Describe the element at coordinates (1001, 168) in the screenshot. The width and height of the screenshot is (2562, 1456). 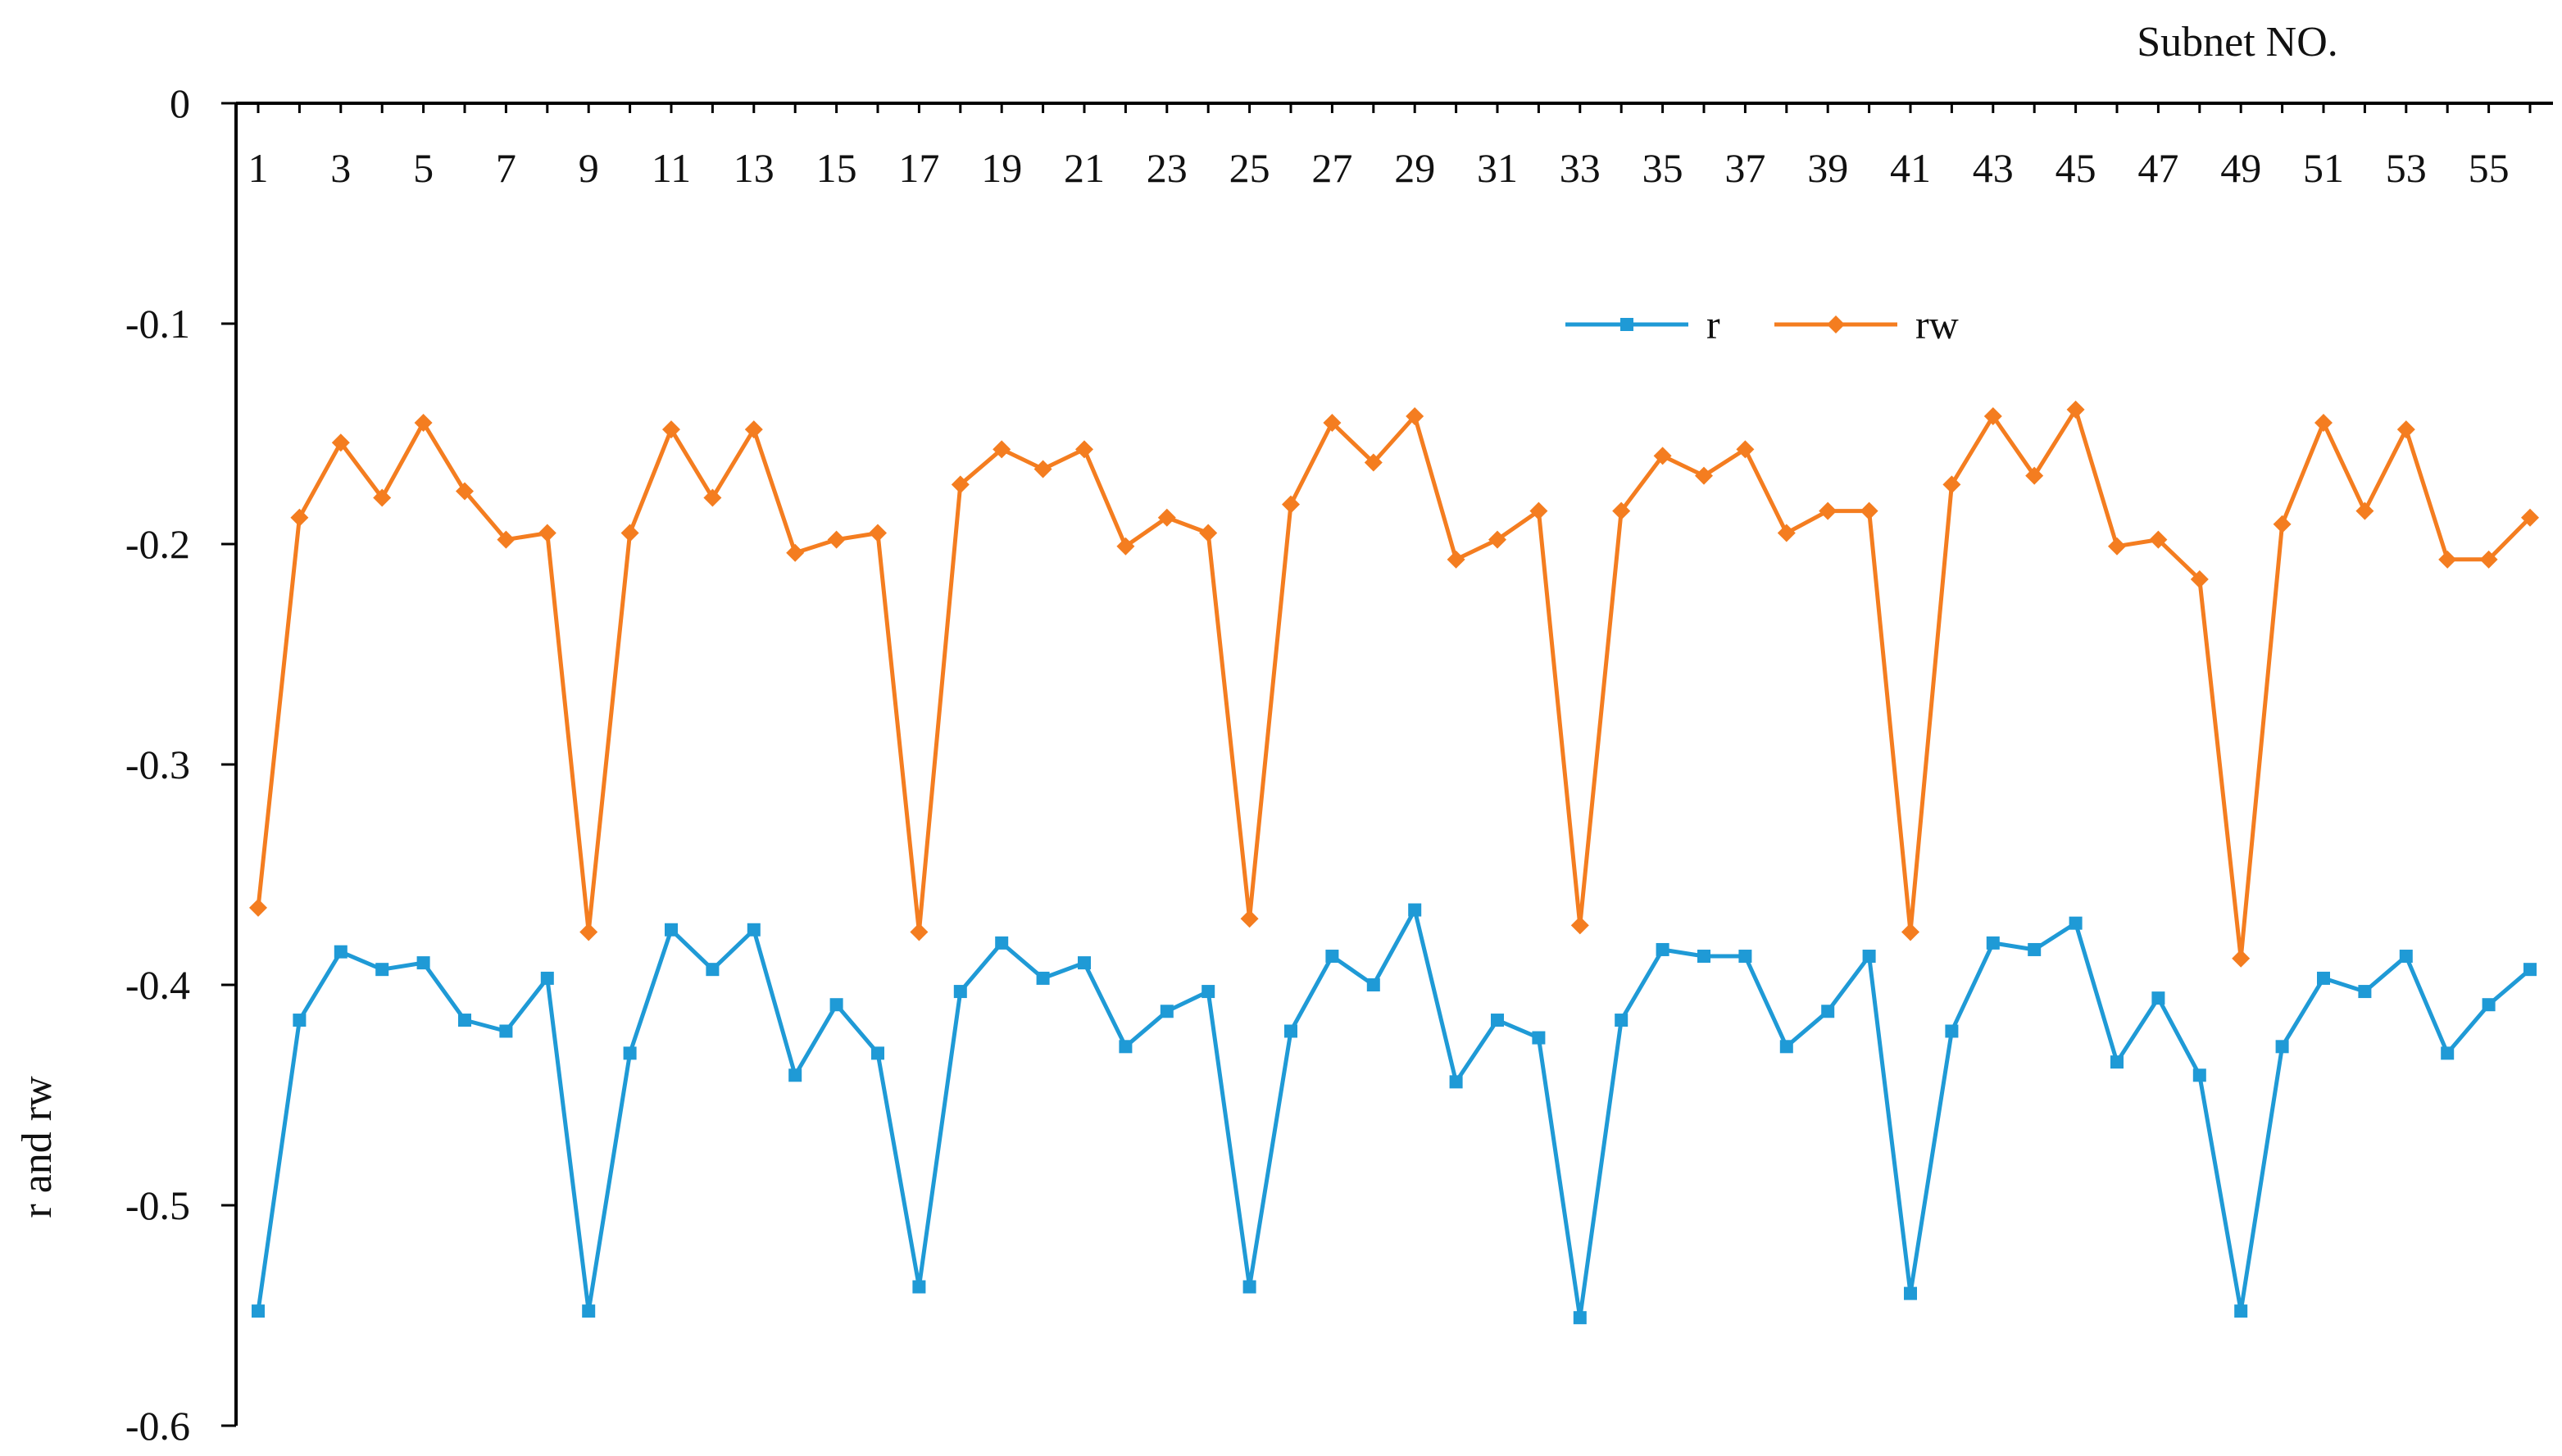
I see `x-tick-label: 19` at that location.